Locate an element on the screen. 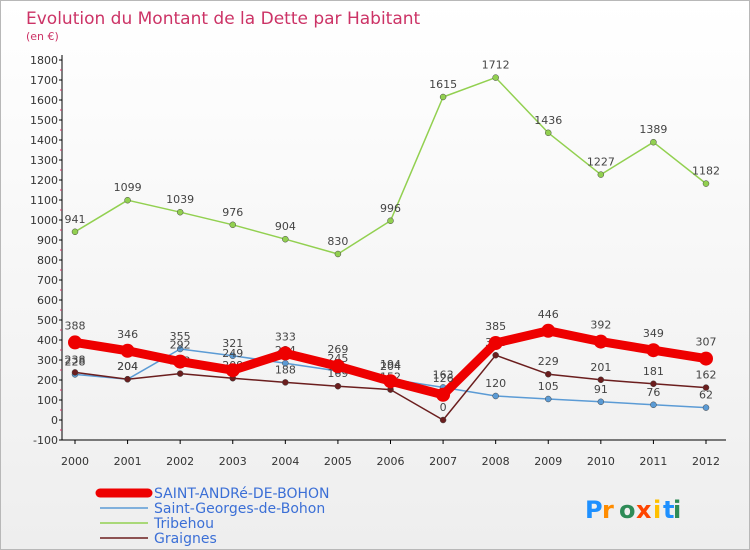  series-0: 388 346 292 249 333 269 194 126 385 446 392 349 307 is located at coordinates (391, 355).